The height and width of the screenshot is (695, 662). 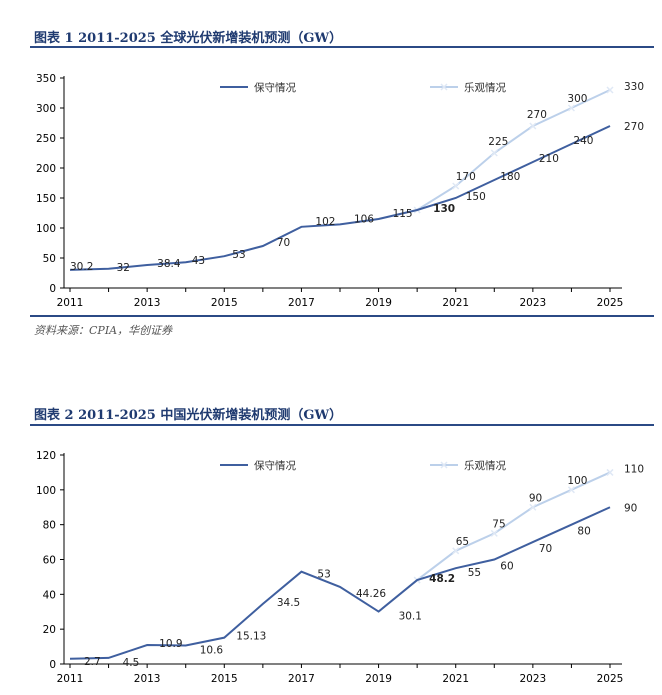 I want to click on data-label: 38.4, so click(x=169, y=264).